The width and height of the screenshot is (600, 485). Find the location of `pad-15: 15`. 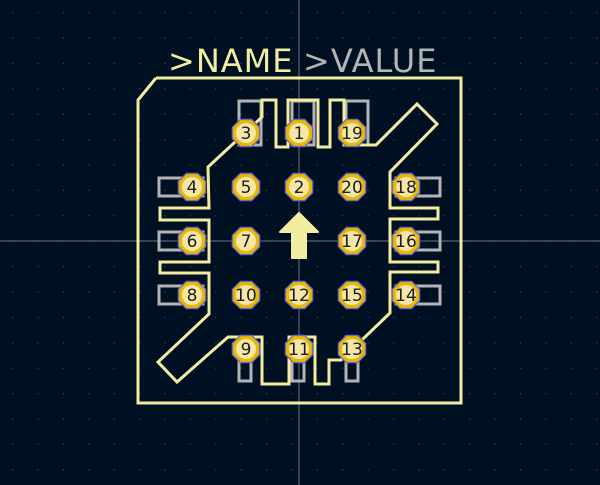

pad-15: 15 is located at coordinates (352, 295).